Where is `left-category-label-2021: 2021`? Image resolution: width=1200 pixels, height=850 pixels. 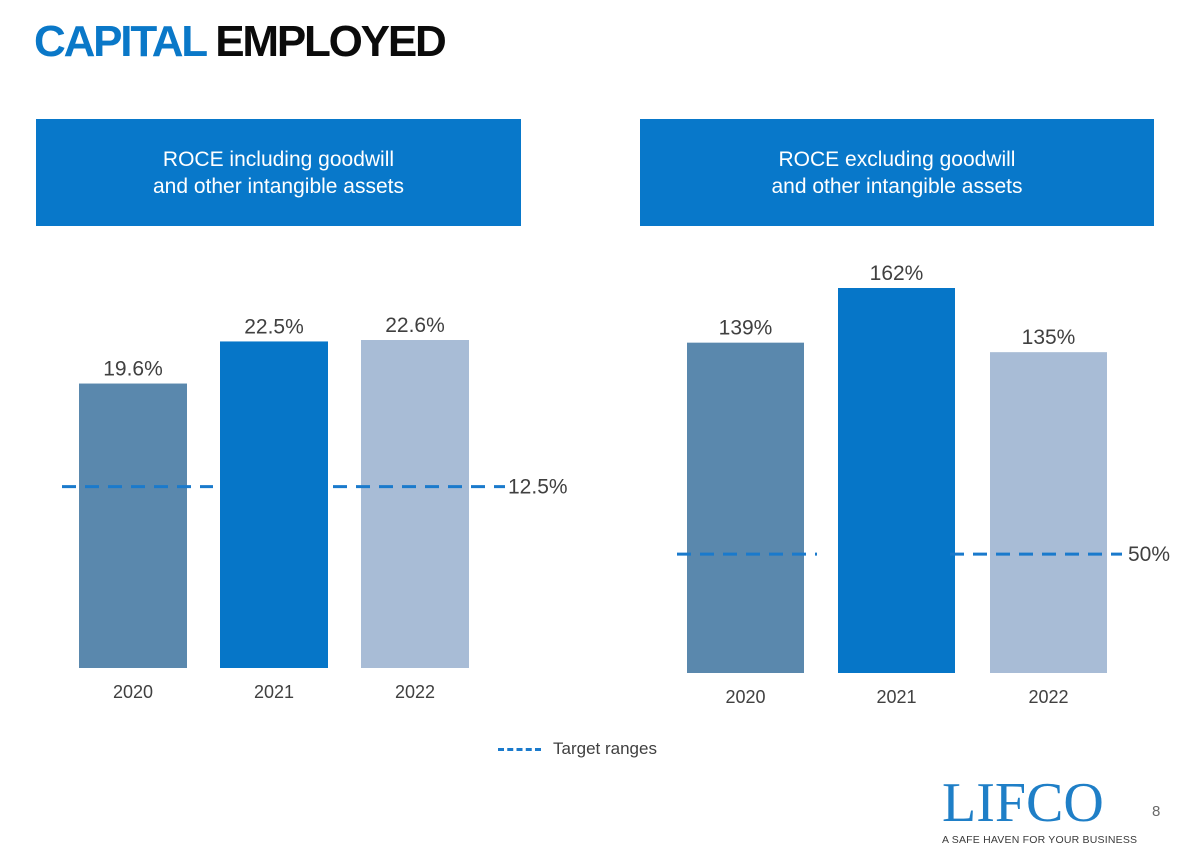
left-category-label-2021: 2021 is located at coordinates (274, 692).